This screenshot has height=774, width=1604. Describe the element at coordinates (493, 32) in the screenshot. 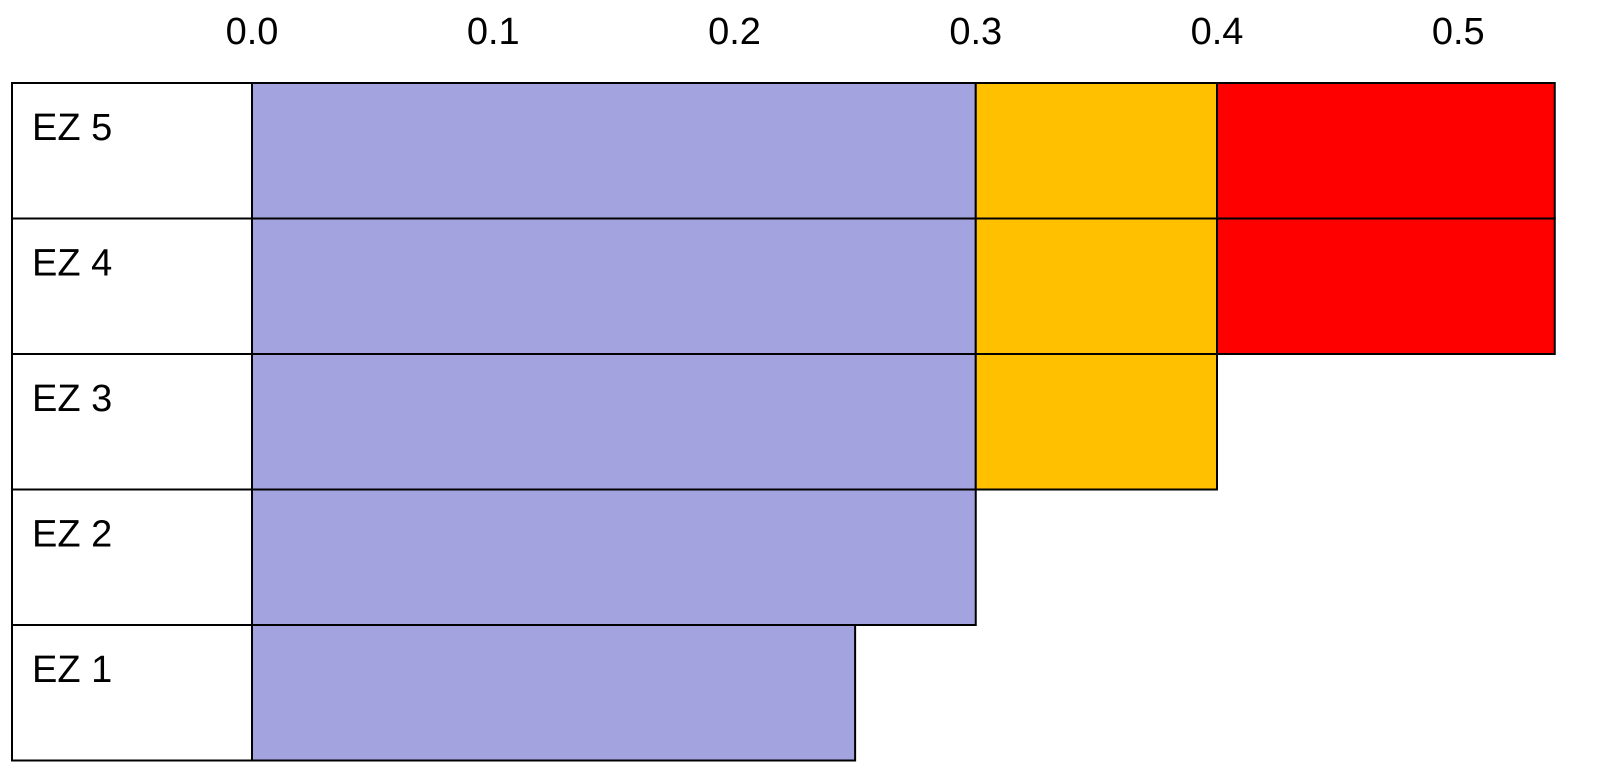

I see `x-tick-label: 0.1` at that location.